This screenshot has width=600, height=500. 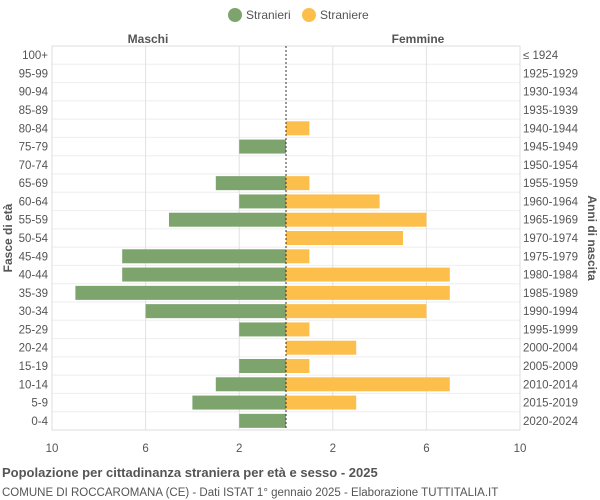 What do you see at coordinates (33, 111) in the screenshot?
I see `age-group-label: 85-89` at bounding box center [33, 111].